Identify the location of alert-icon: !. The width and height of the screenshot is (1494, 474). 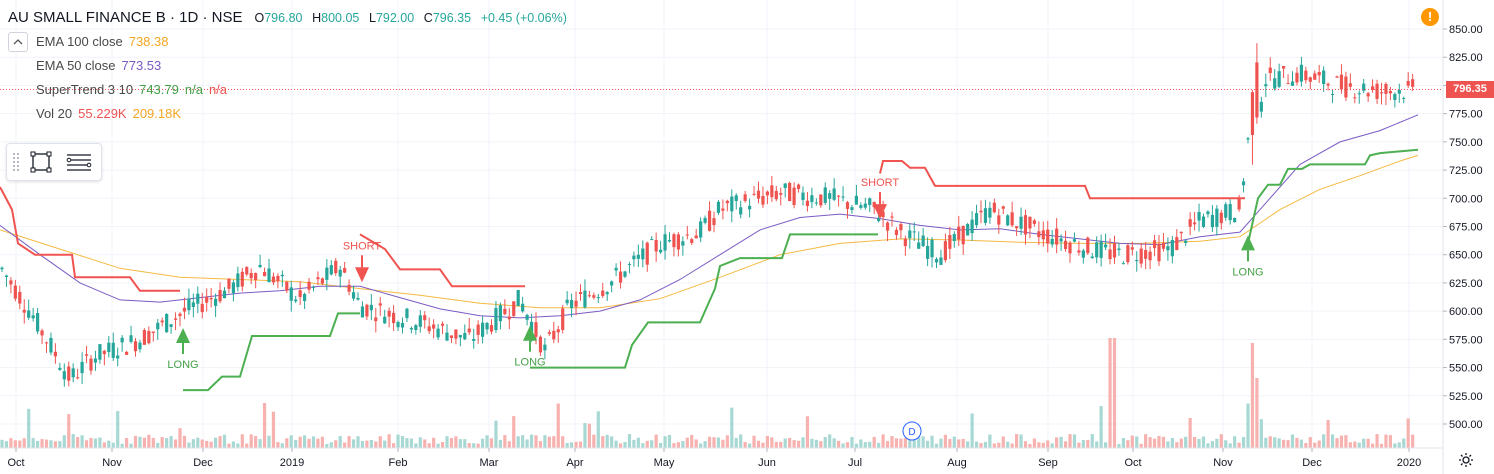
(1430, 17).